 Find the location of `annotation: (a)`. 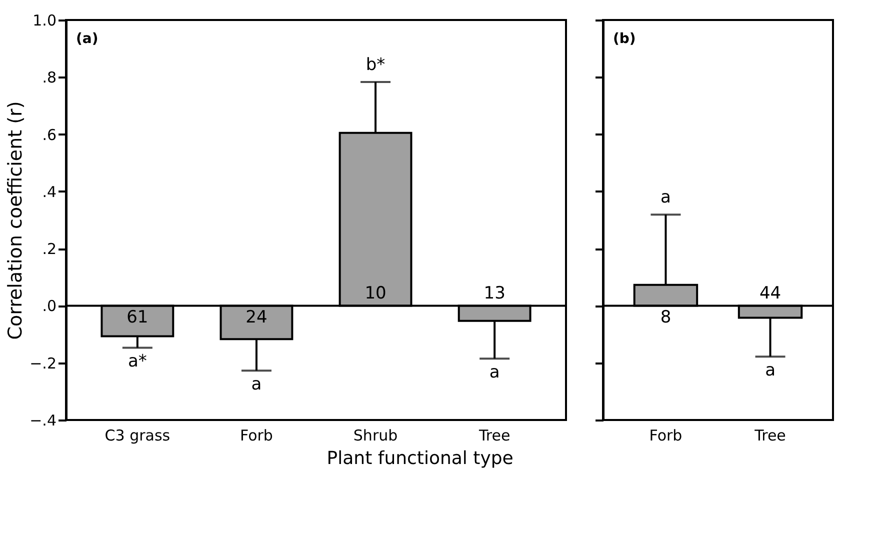

annotation: (a) is located at coordinates (87, 39).